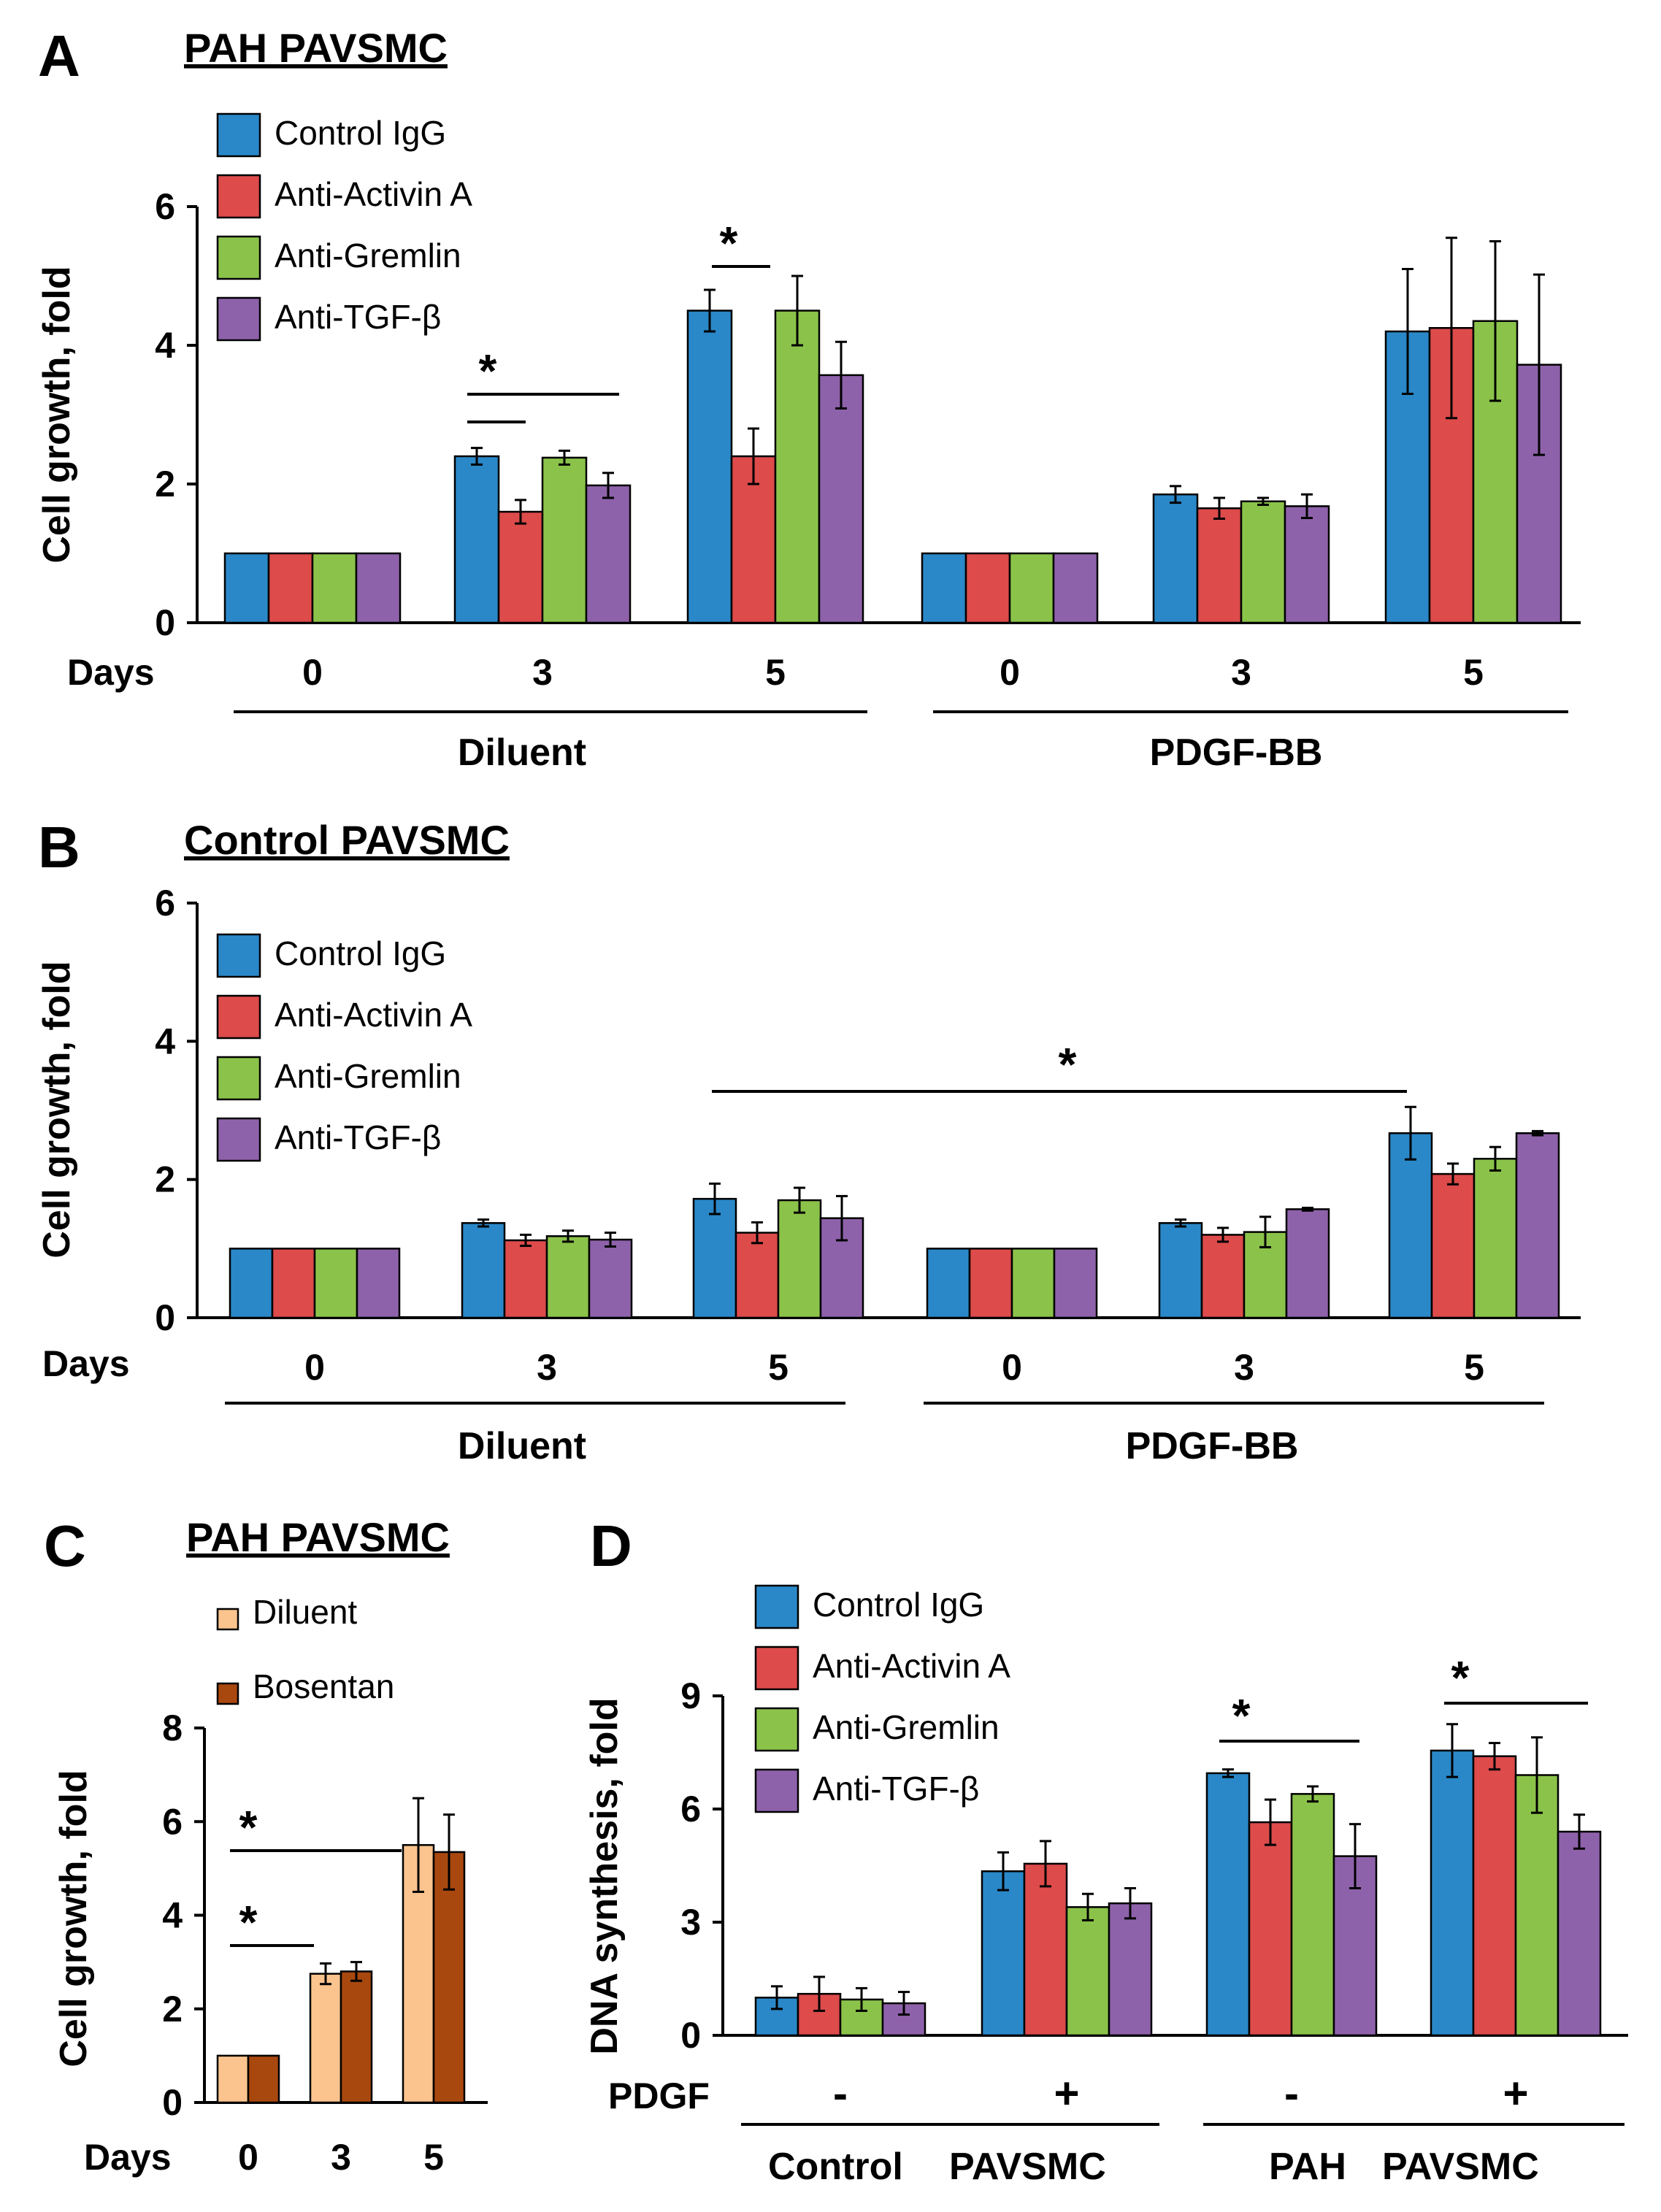  I want to click on panel-a-y-tick-label: 2, so click(165, 484).